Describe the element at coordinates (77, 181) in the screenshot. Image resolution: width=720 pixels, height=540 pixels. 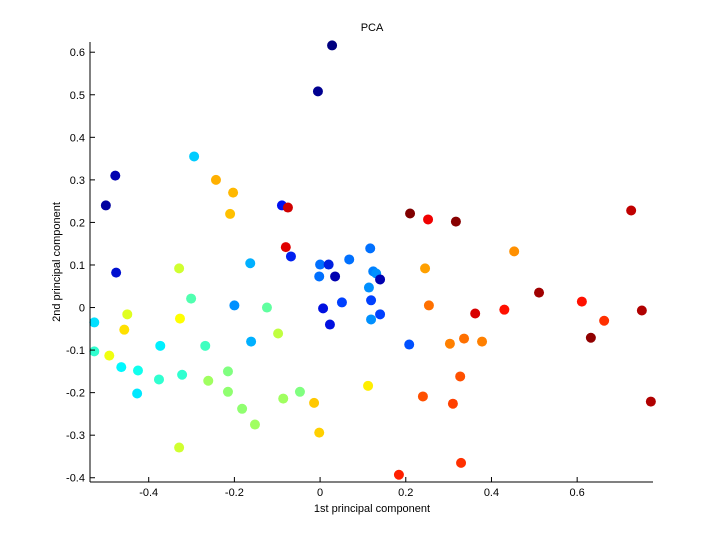
I see `y-tick-label: 0.3` at that location.